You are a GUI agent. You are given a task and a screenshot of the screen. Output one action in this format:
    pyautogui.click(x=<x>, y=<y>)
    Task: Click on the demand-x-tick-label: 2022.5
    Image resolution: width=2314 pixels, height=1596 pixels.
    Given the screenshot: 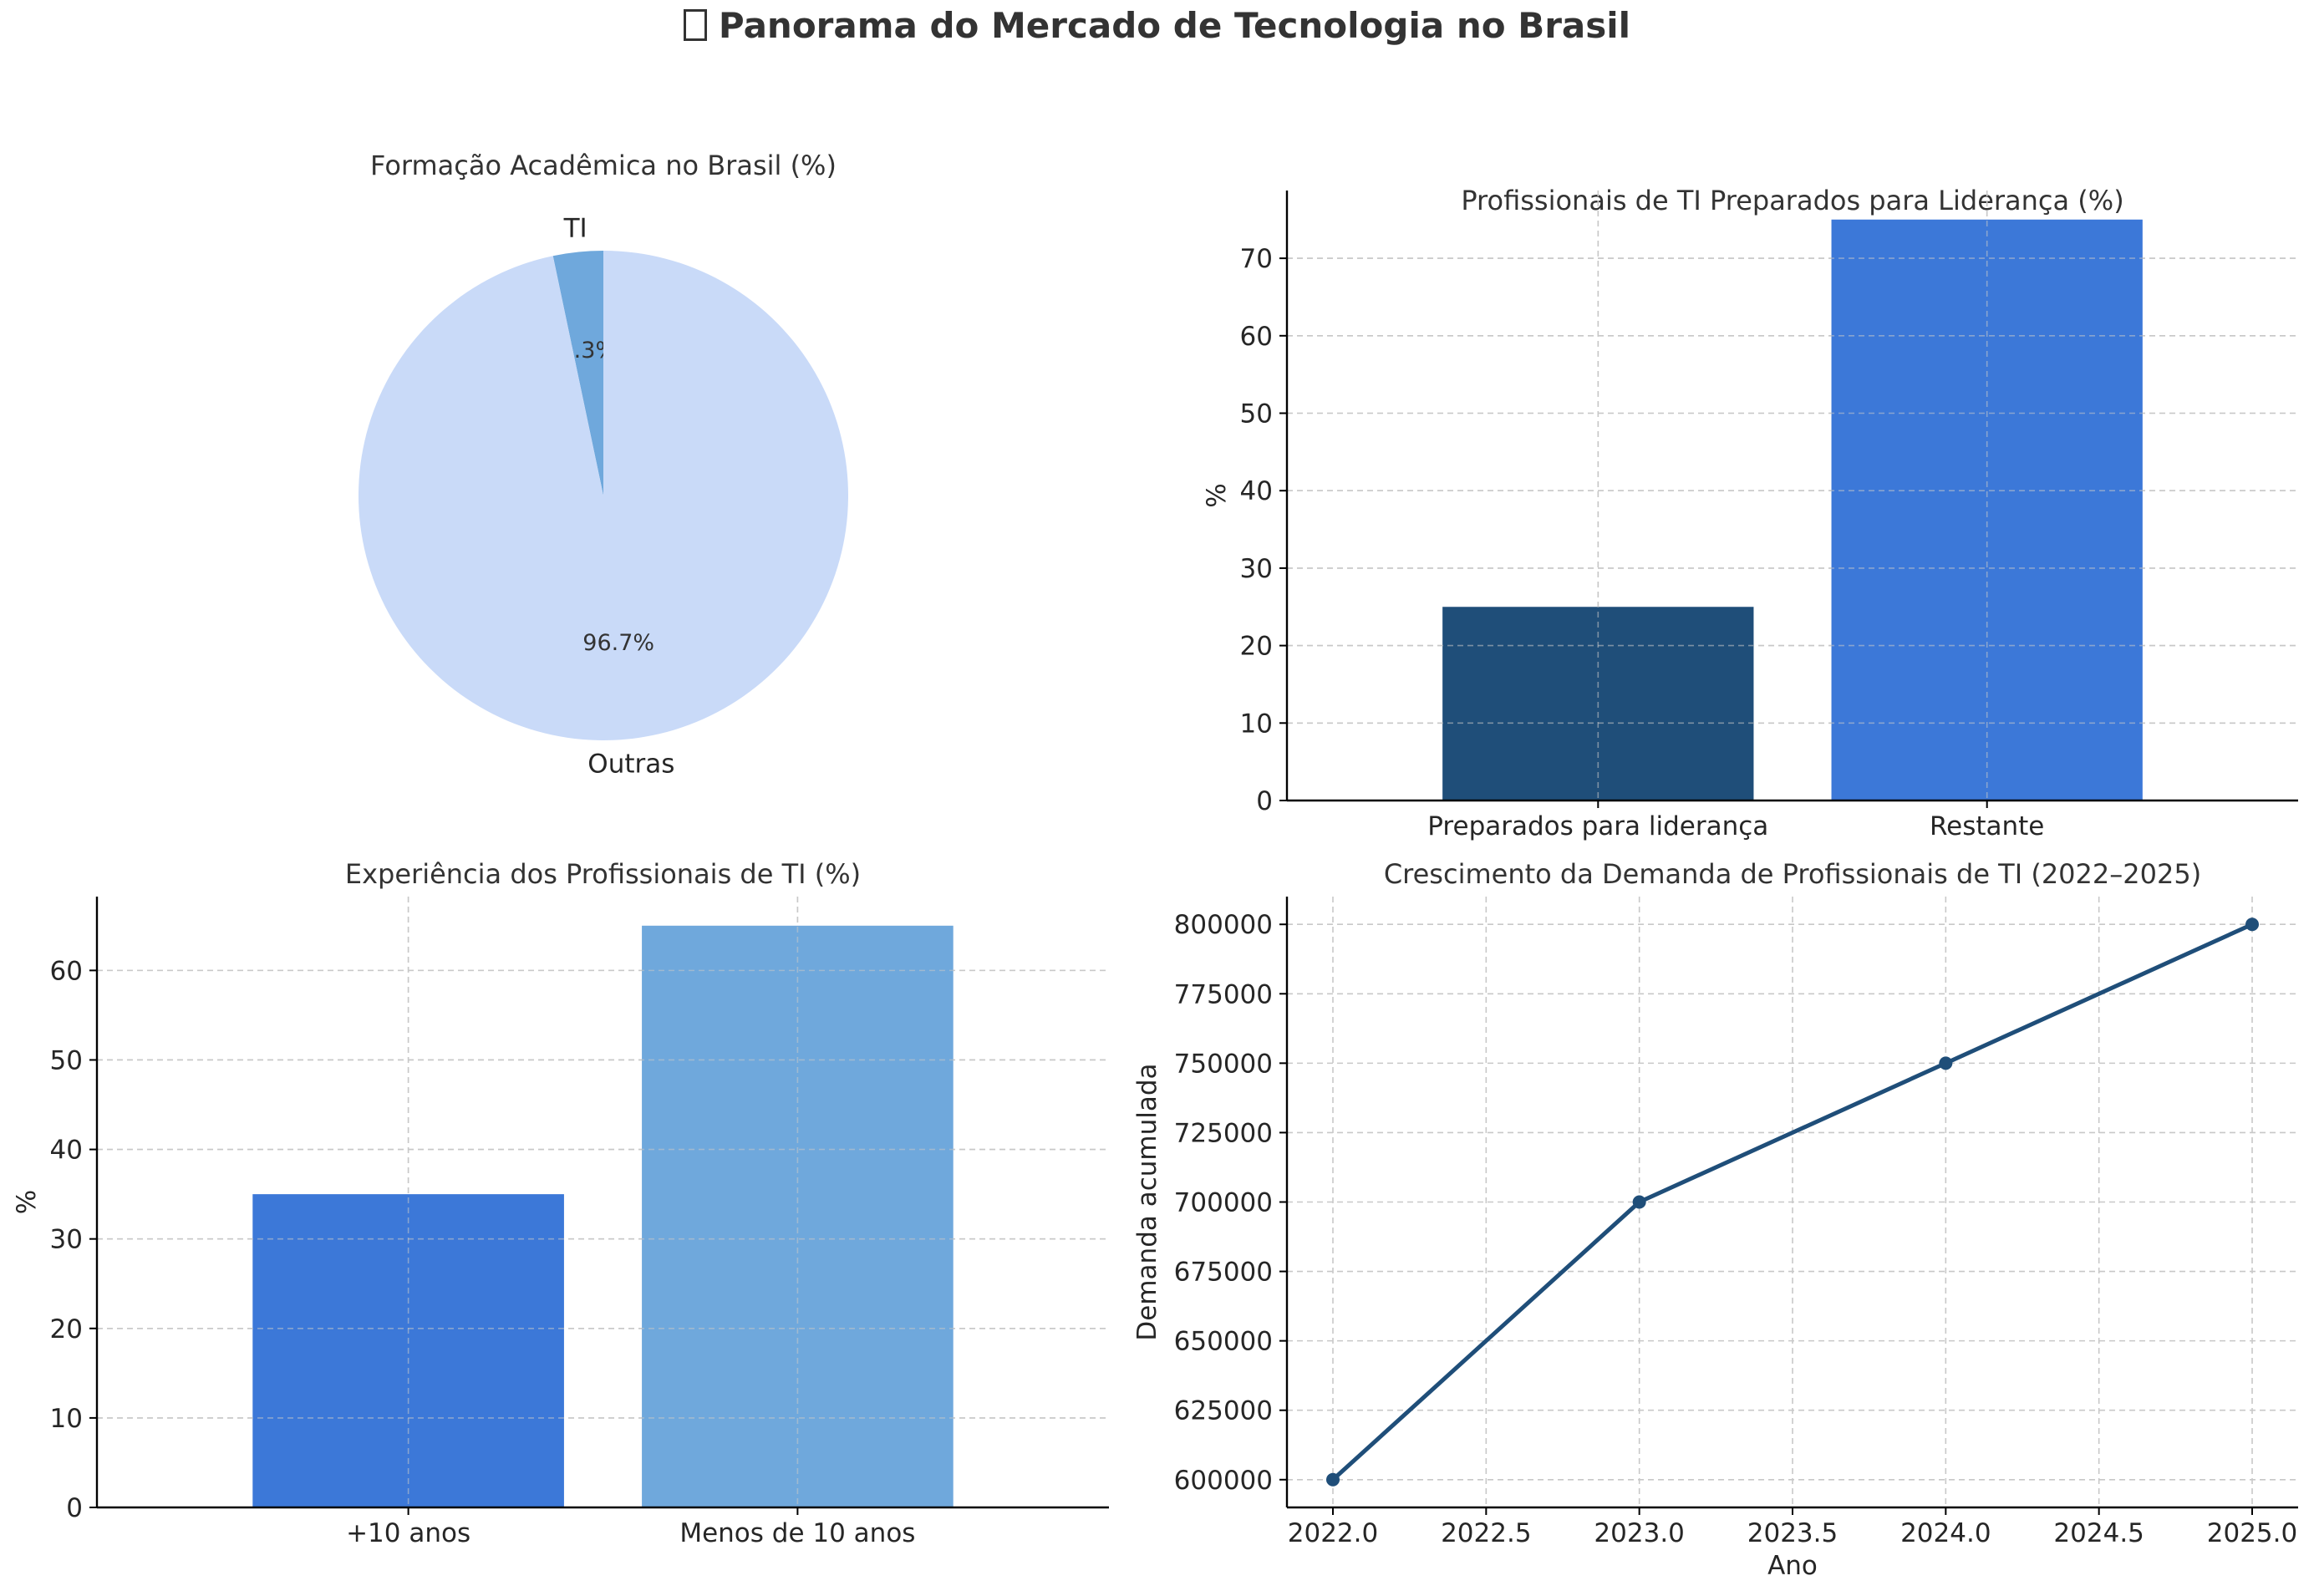 What is the action you would take?
    pyautogui.click(x=1486, y=1533)
    